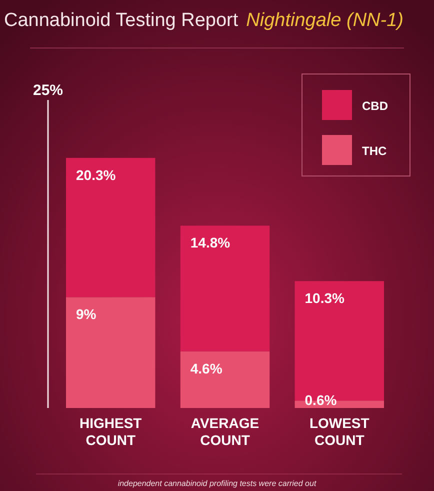  Describe the element at coordinates (110, 431) in the screenshot. I see `x-tick-label: HIGHEST COUNT` at that location.